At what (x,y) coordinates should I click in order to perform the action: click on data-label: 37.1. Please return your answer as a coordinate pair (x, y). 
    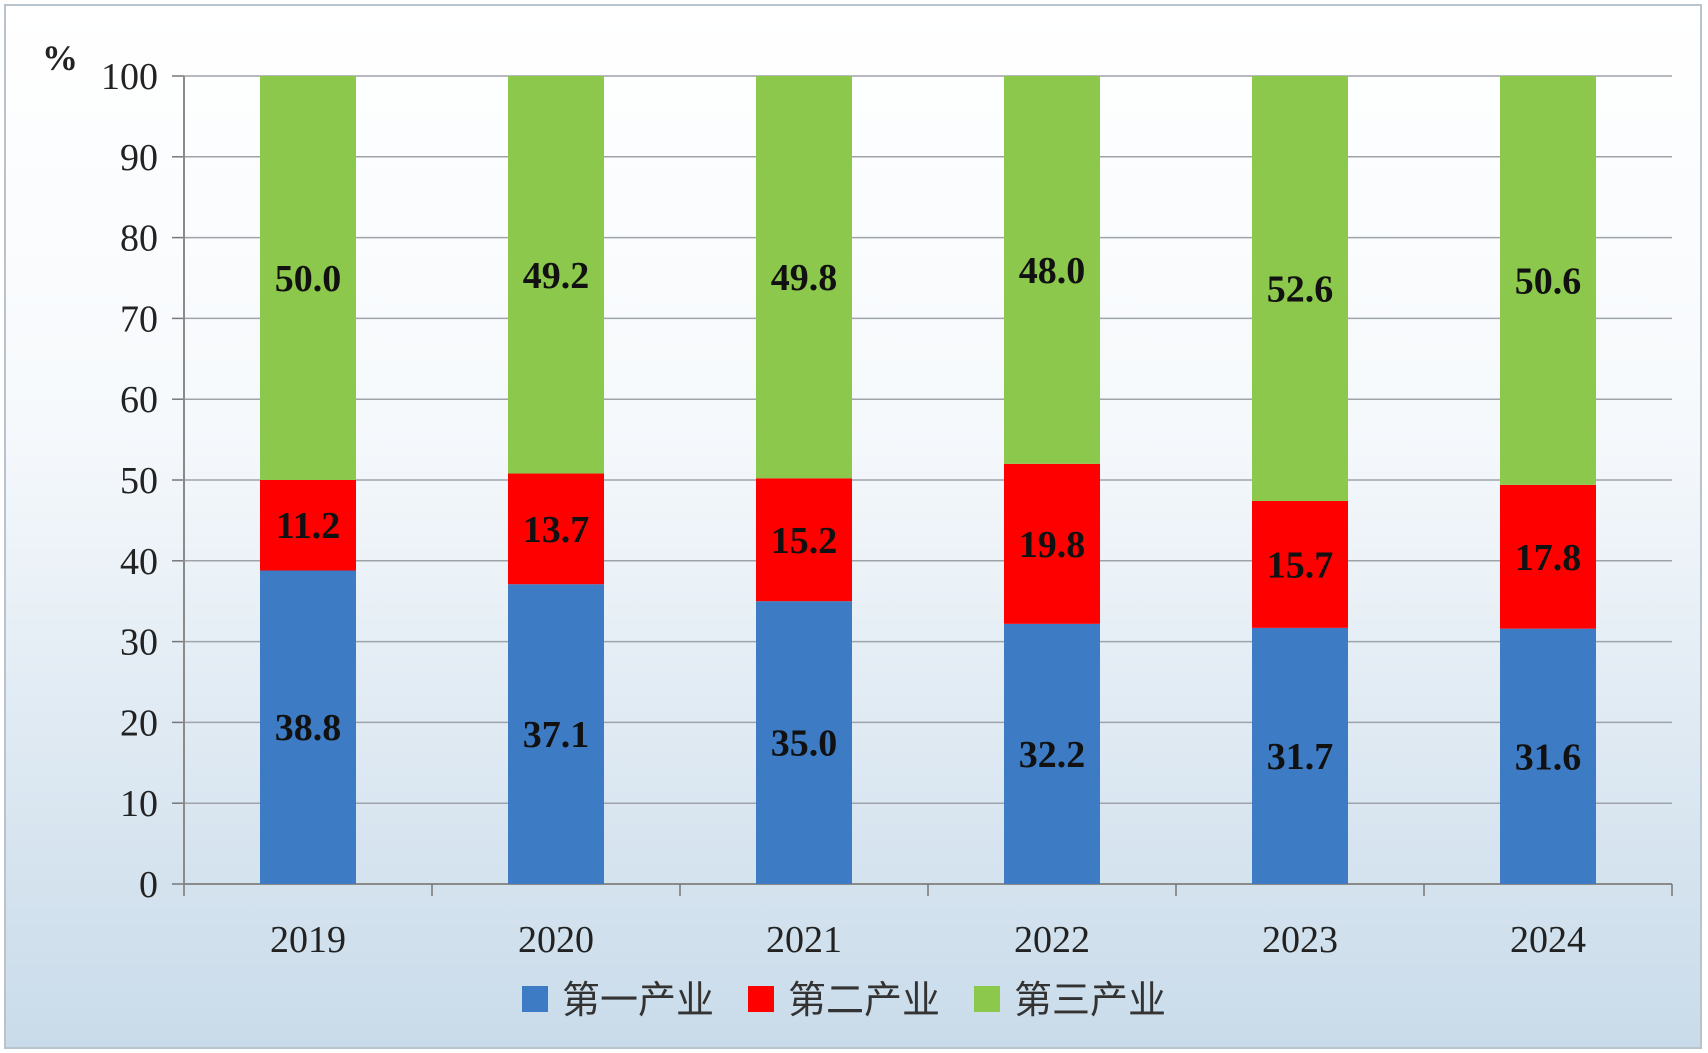
    Looking at the image, I should click on (556, 735).